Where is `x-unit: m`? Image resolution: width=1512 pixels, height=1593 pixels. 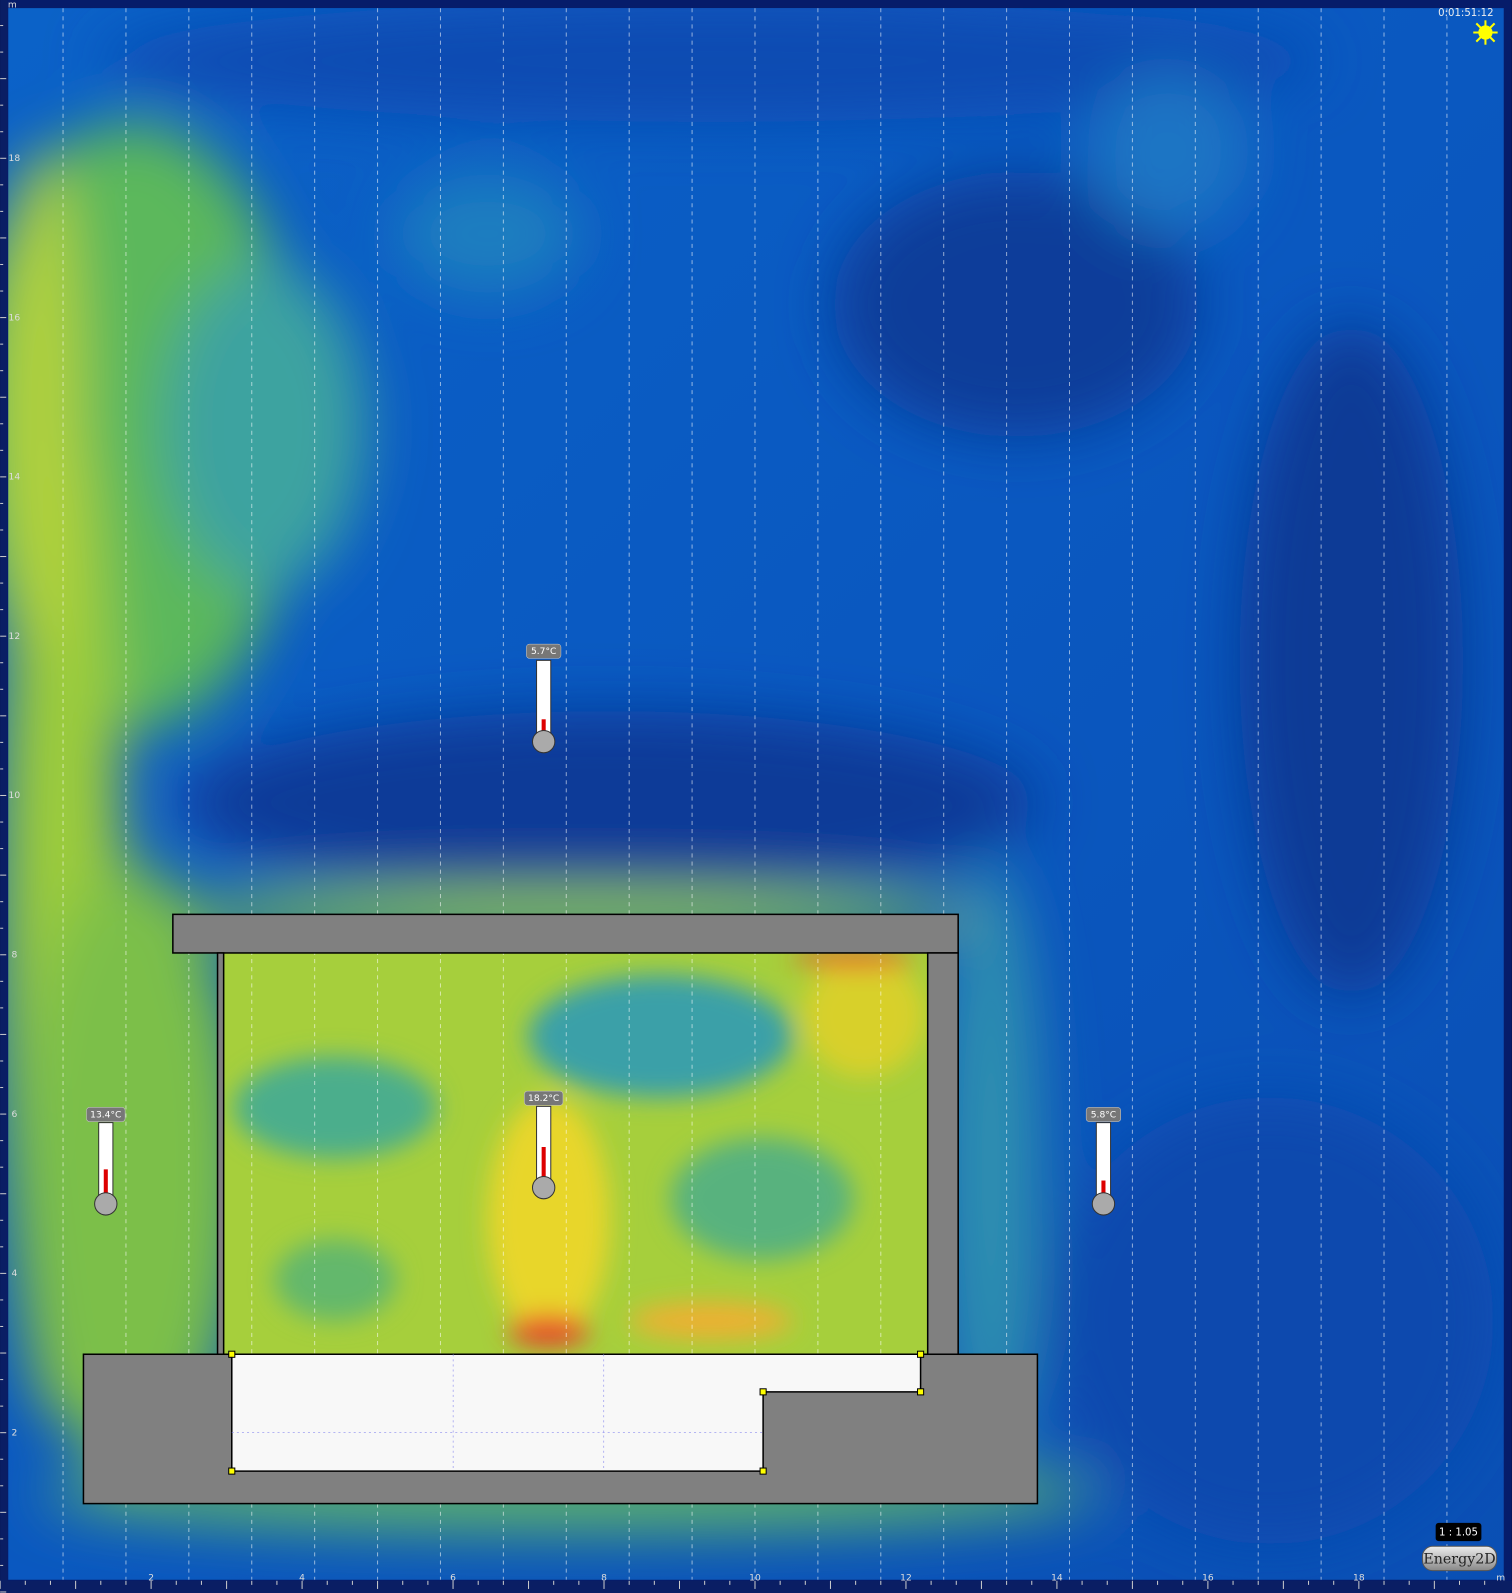 x-unit: m is located at coordinates (1500, 1578).